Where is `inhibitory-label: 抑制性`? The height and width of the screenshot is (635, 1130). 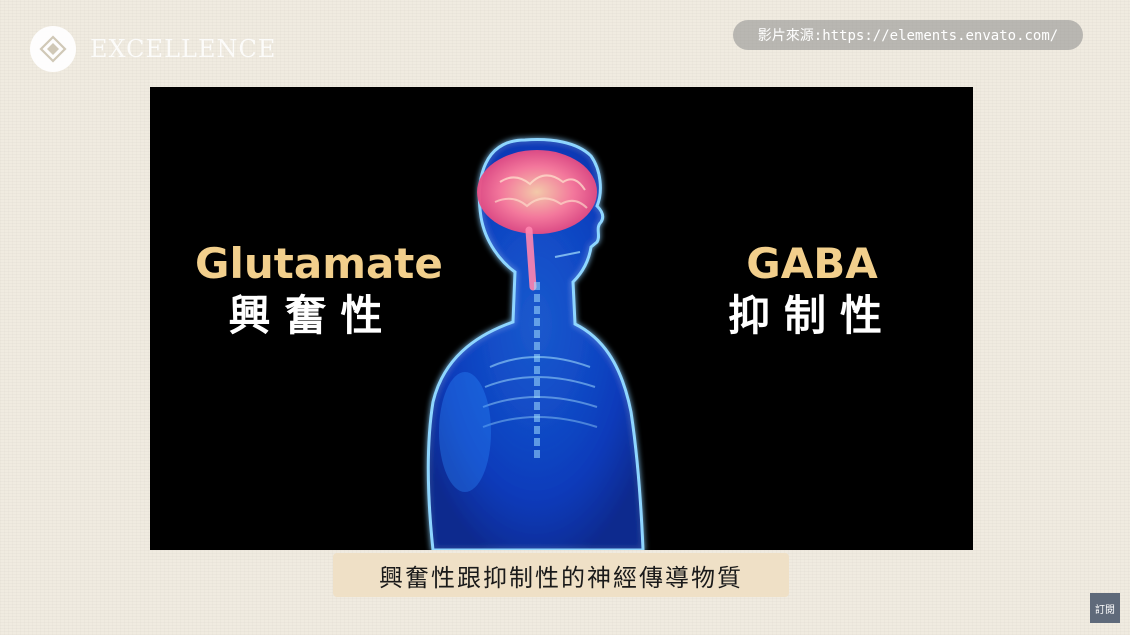
inhibitory-label: 抑制性 is located at coordinates (811, 315).